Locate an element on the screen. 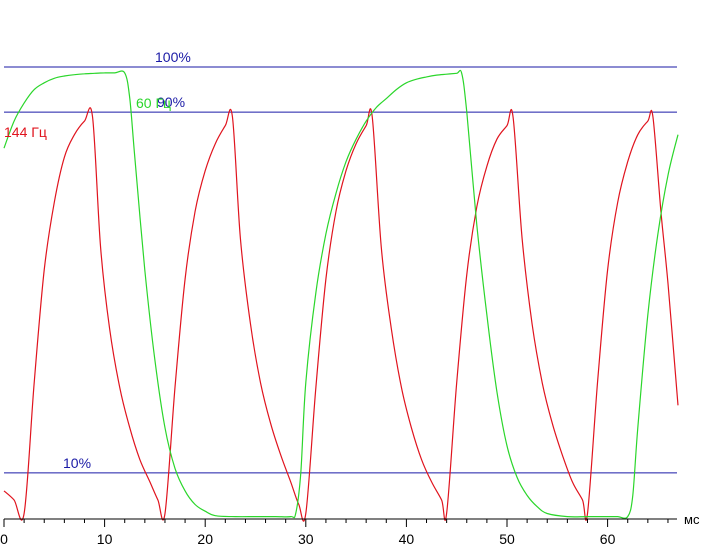 Image resolution: width=703 pixels, height=547 pixels. x-tick-label-30: 30 is located at coordinates (306, 539).